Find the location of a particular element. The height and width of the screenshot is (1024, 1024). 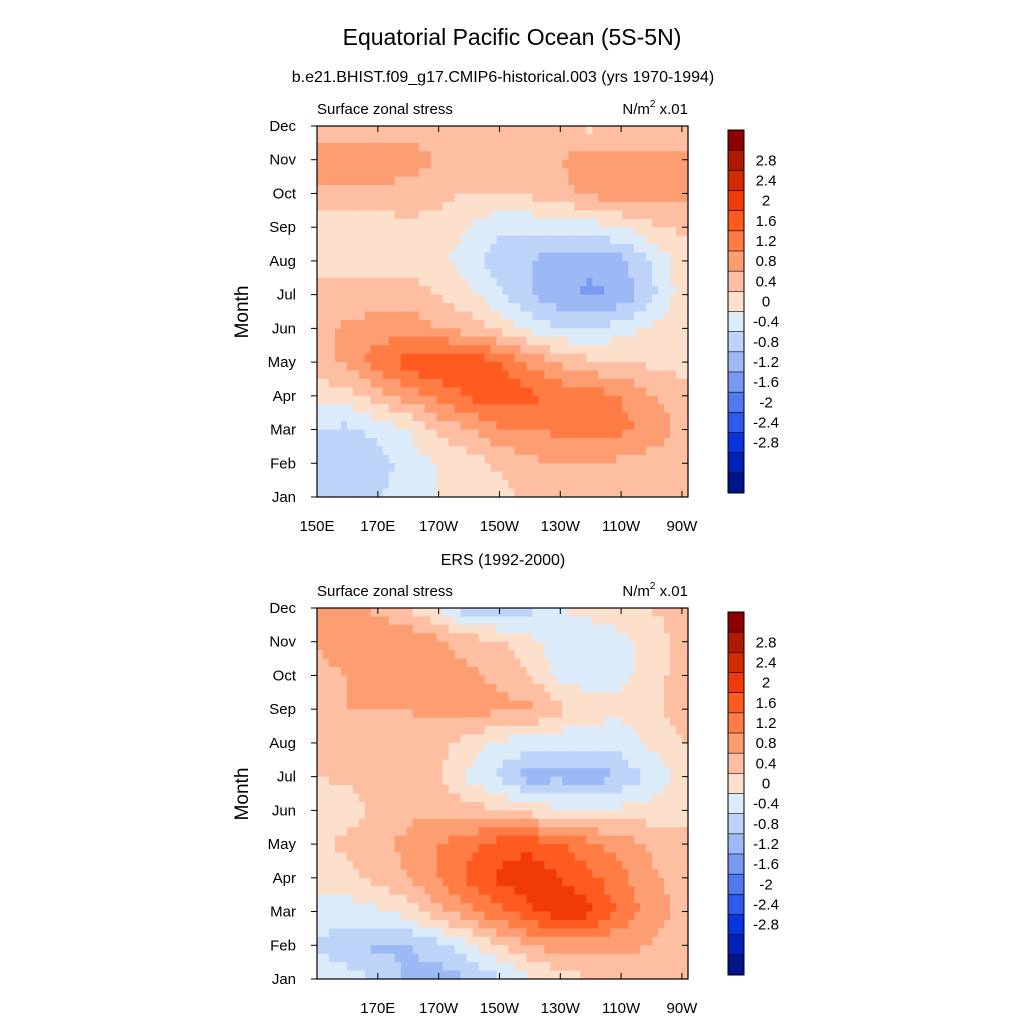

colorbar-swatch is located at coordinates (736, 160).